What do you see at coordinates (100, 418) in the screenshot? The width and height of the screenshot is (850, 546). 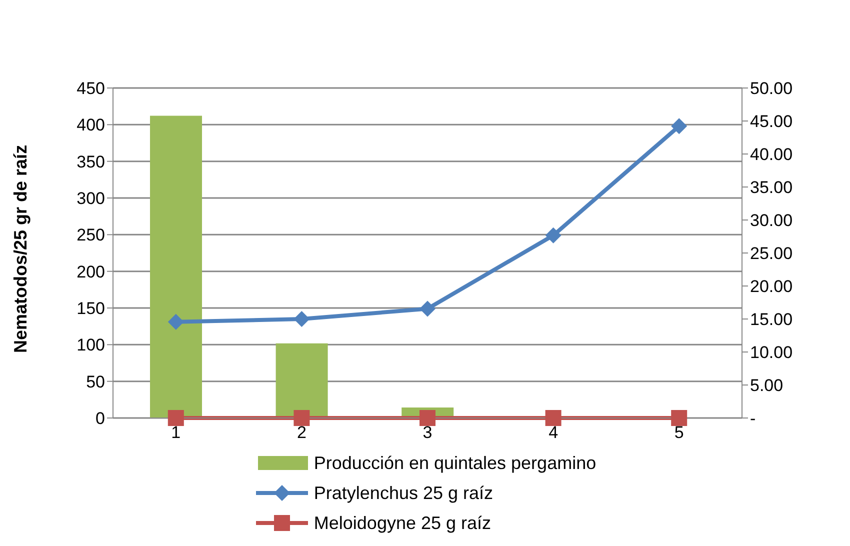 I see `y-tick-label: 0` at bounding box center [100, 418].